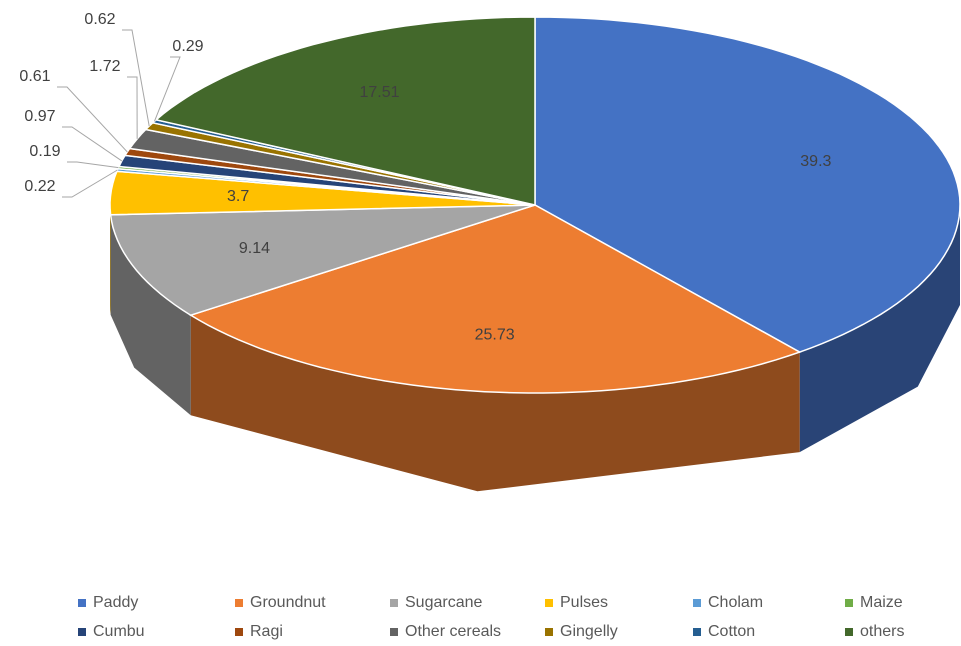 This screenshot has height=646, width=961. Describe the element at coordinates (495, 335) in the screenshot. I see `data-label: 25.73` at that location.